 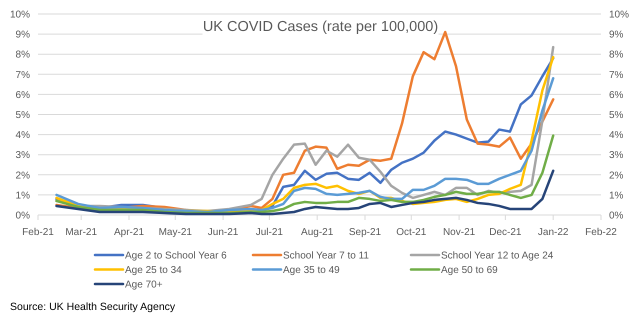 What do you see at coordinates (223, 232) in the screenshot?
I see `x-tick-label: Jun-21` at bounding box center [223, 232].